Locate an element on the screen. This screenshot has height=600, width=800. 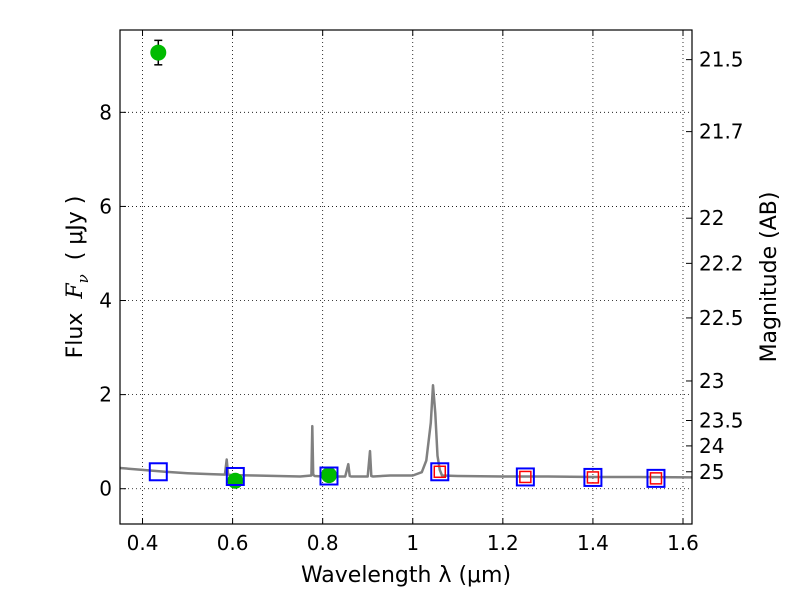
y-axis-label-symbol: F is located at coordinates (75, 291).